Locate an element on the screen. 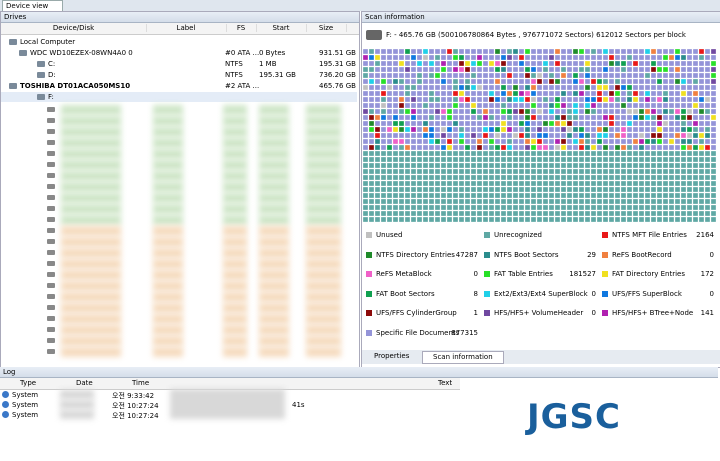 This screenshot has height=461, width=720. tab: Properties is located at coordinates (392, 356).